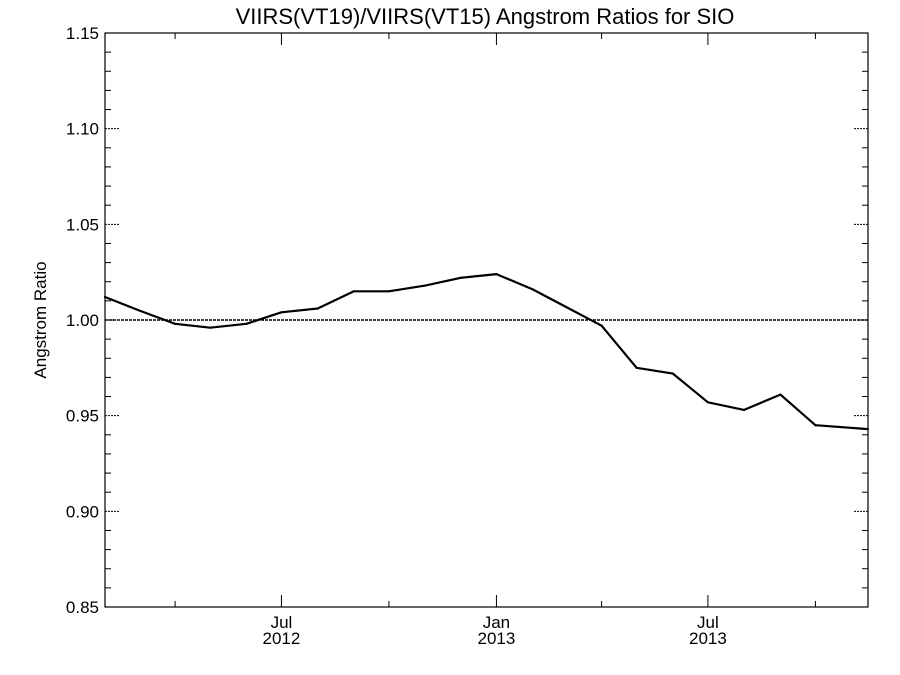 This screenshot has height=675, width=900. What do you see at coordinates (82, 224) in the screenshot?
I see `y-tick-label: 1.05` at bounding box center [82, 224].